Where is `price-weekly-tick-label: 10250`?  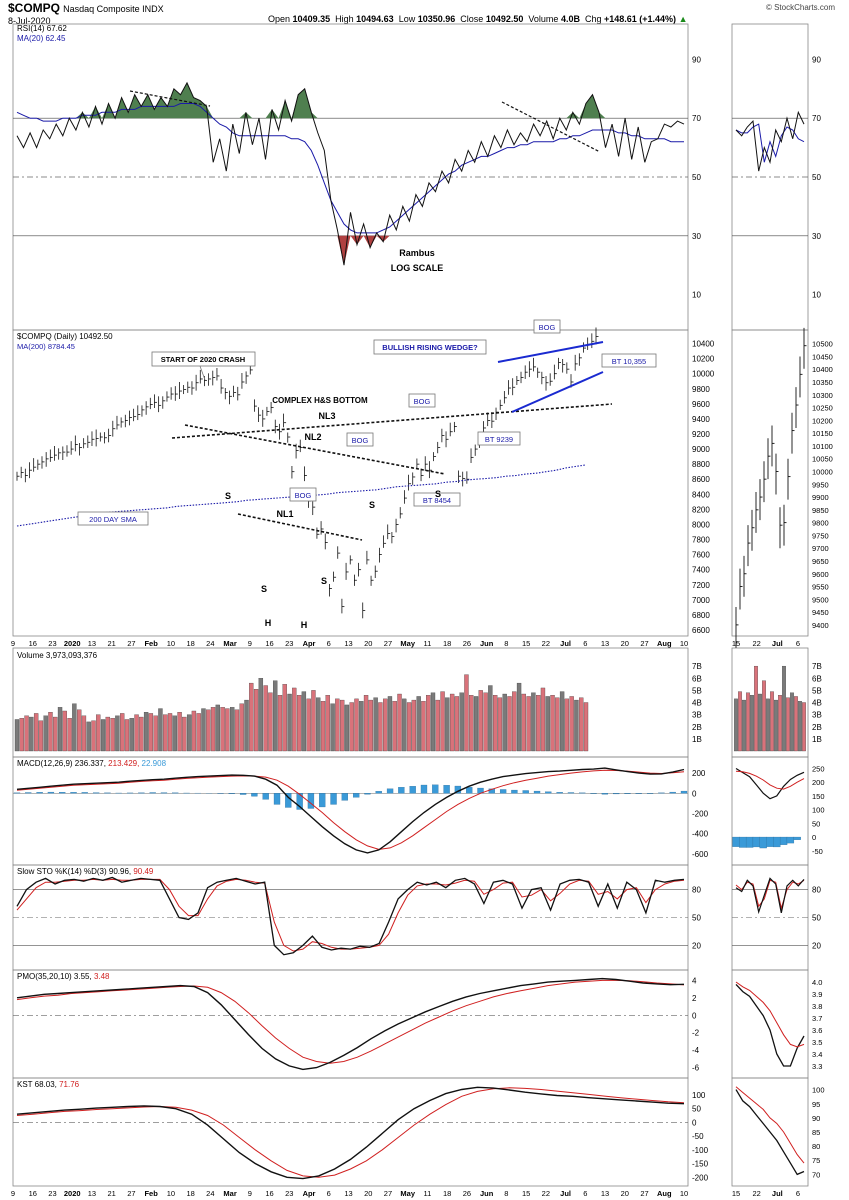
price-weekly-tick-label: 10250 is located at coordinates (822, 408).